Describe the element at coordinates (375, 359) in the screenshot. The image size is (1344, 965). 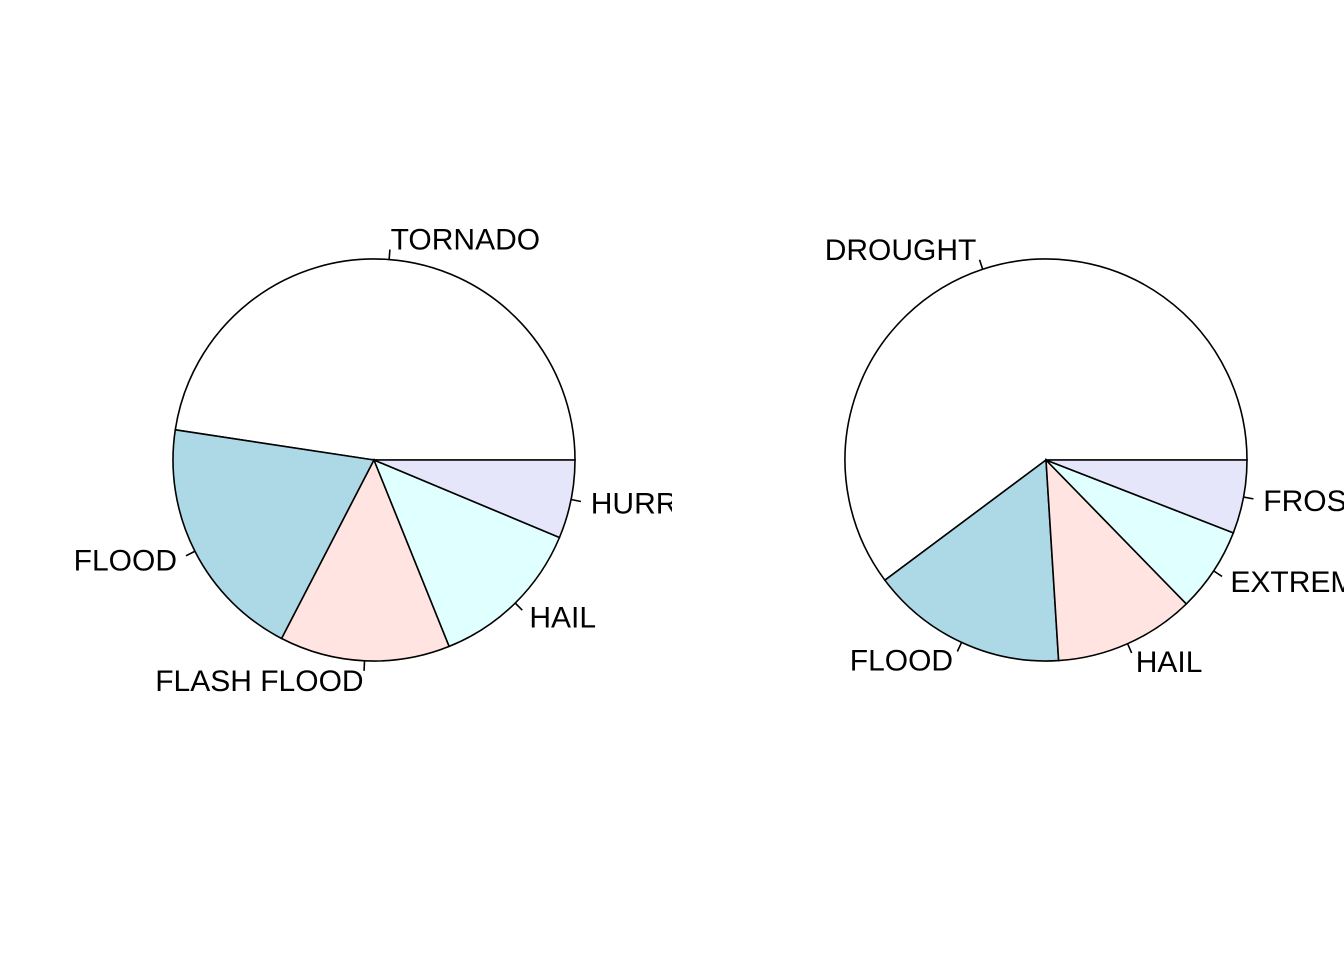
I see `pie-slice-tornado` at that location.